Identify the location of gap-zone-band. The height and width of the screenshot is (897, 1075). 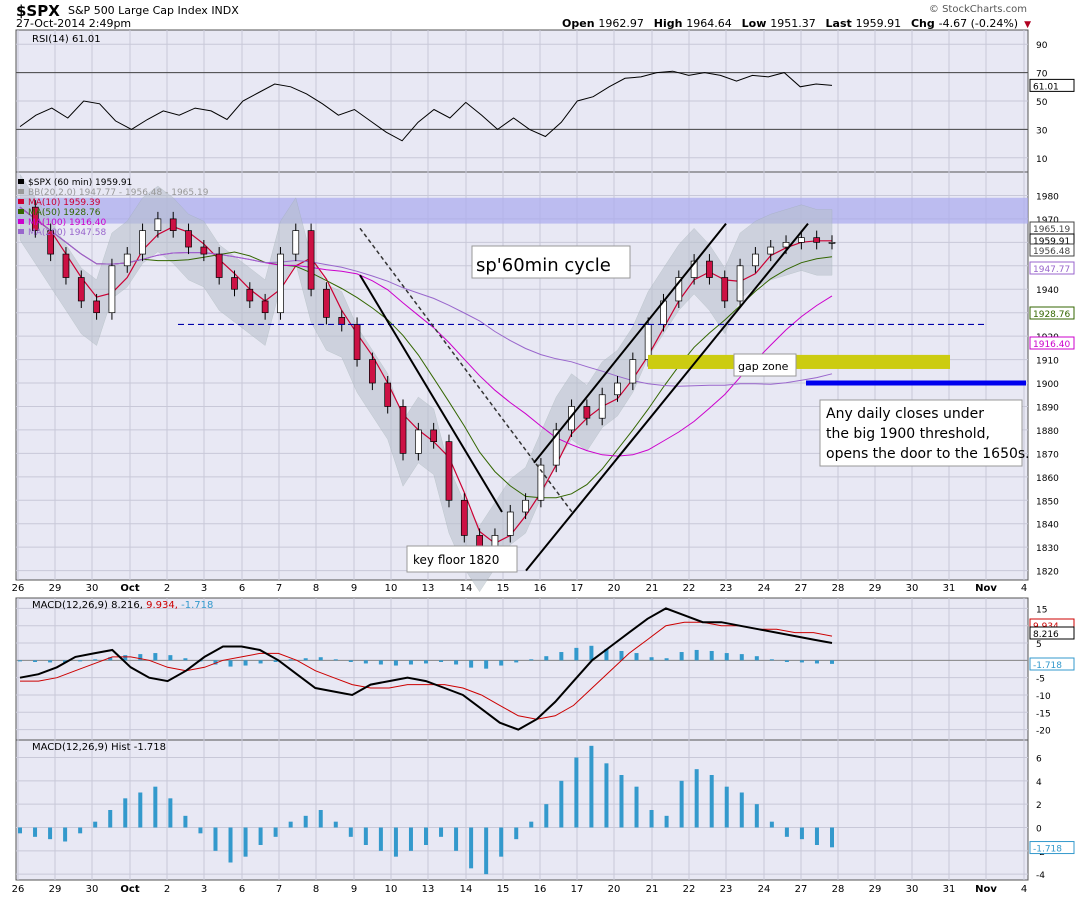
(799, 361).